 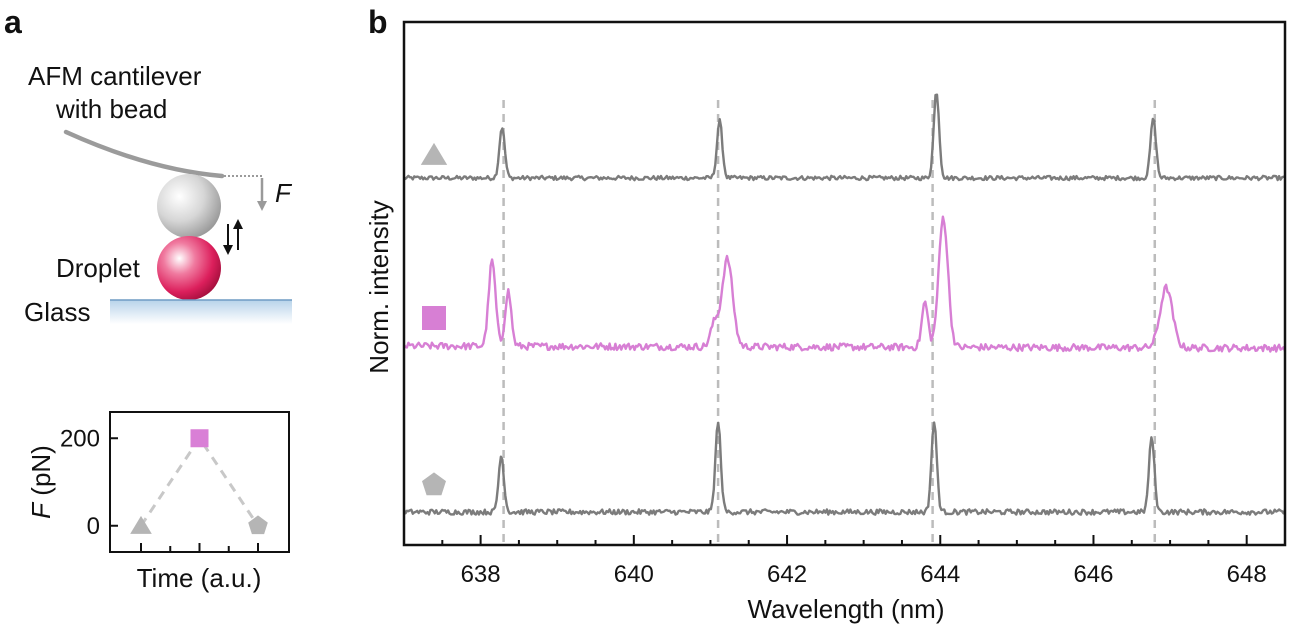 What do you see at coordinates (13, 22) in the screenshot?
I see `panel-a-letter: a` at bounding box center [13, 22].